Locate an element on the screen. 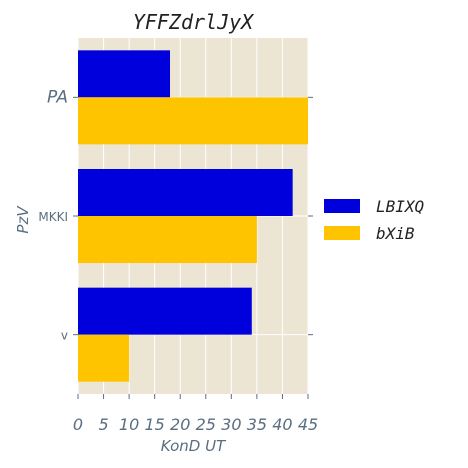 This screenshot has width=468, height=468. legend-label-LBIXQ: LBIXQ is located at coordinates (400, 206).